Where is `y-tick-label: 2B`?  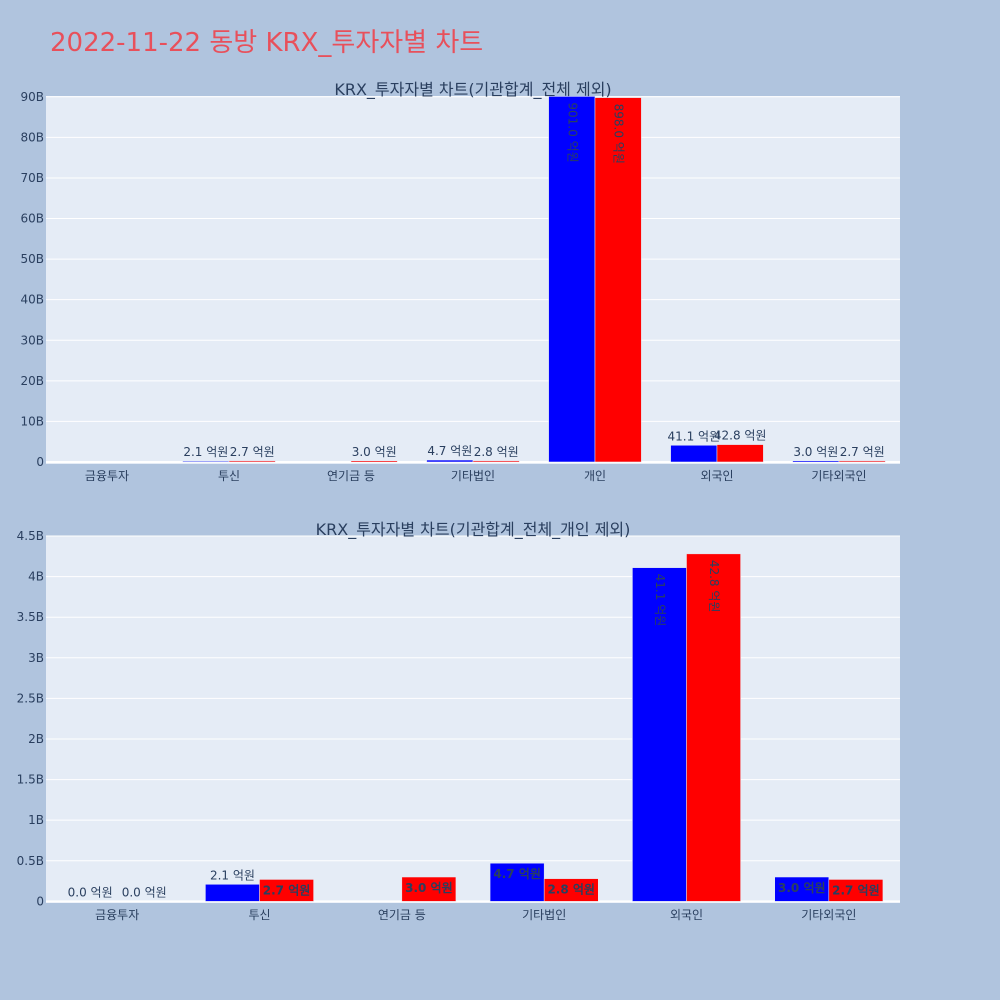 y-tick-label: 2B is located at coordinates (36, 739).